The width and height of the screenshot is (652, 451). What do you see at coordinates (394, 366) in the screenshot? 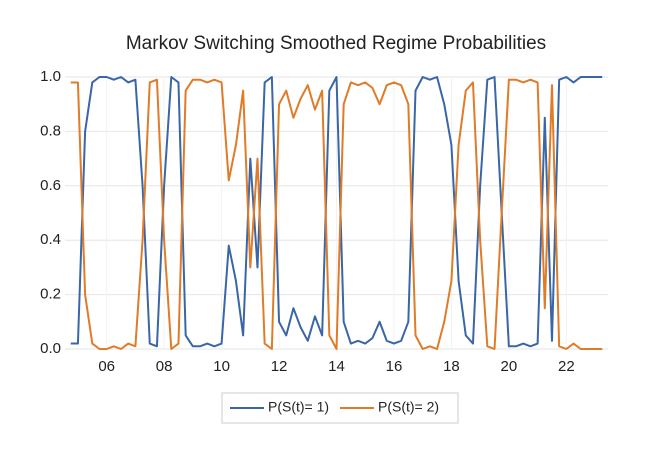
I see `x-tick-label: 16` at bounding box center [394, 366].